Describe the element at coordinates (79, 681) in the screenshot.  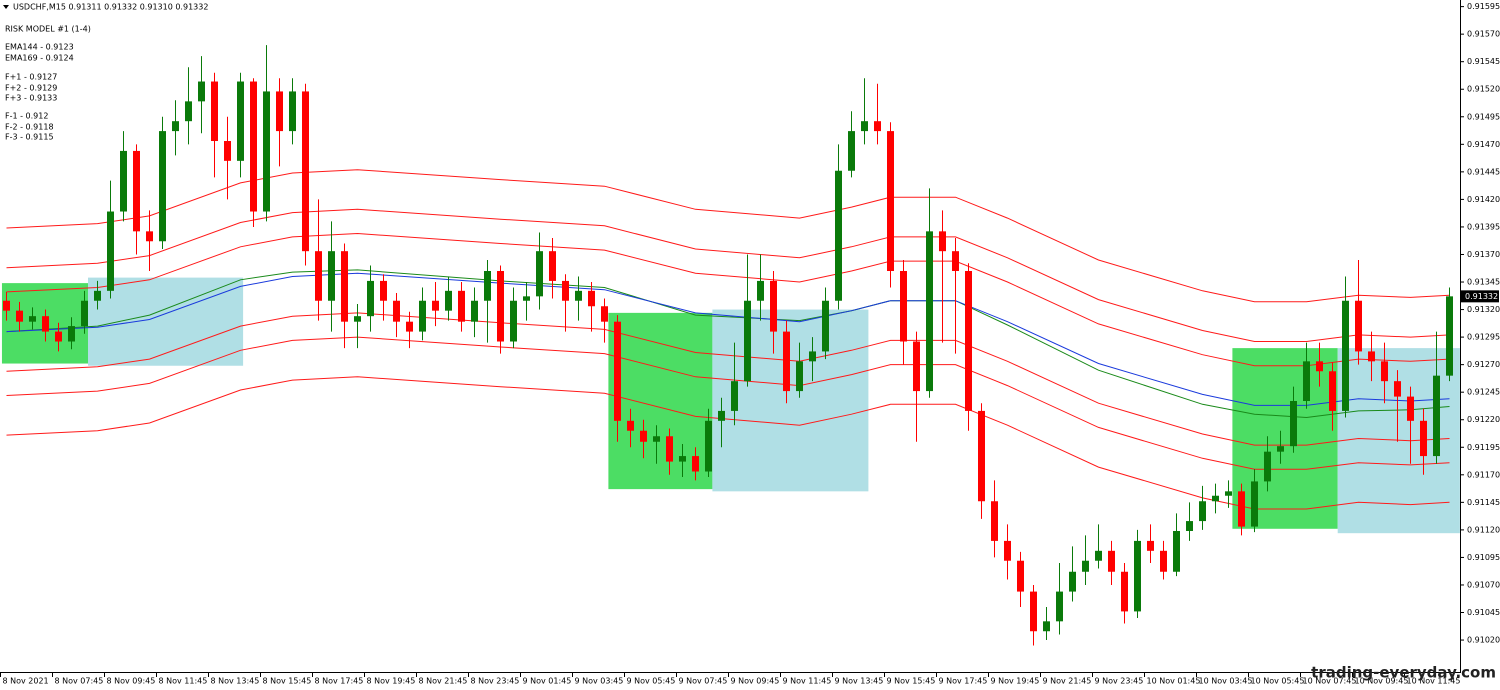
I see `x-tick-label: 8 Nov 07:45` at that location.